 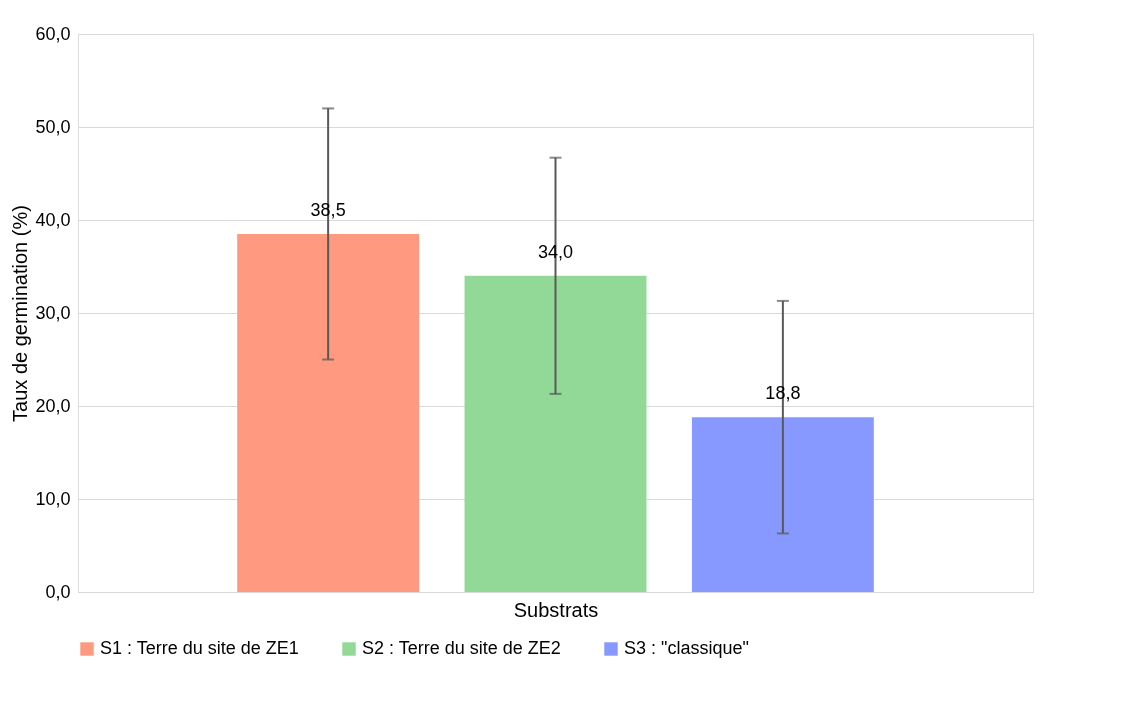 What do you see at coordinates (58, 591) in the screenshot?
I see `y-tick-label: 0,0` at bounding box center [58, 591].